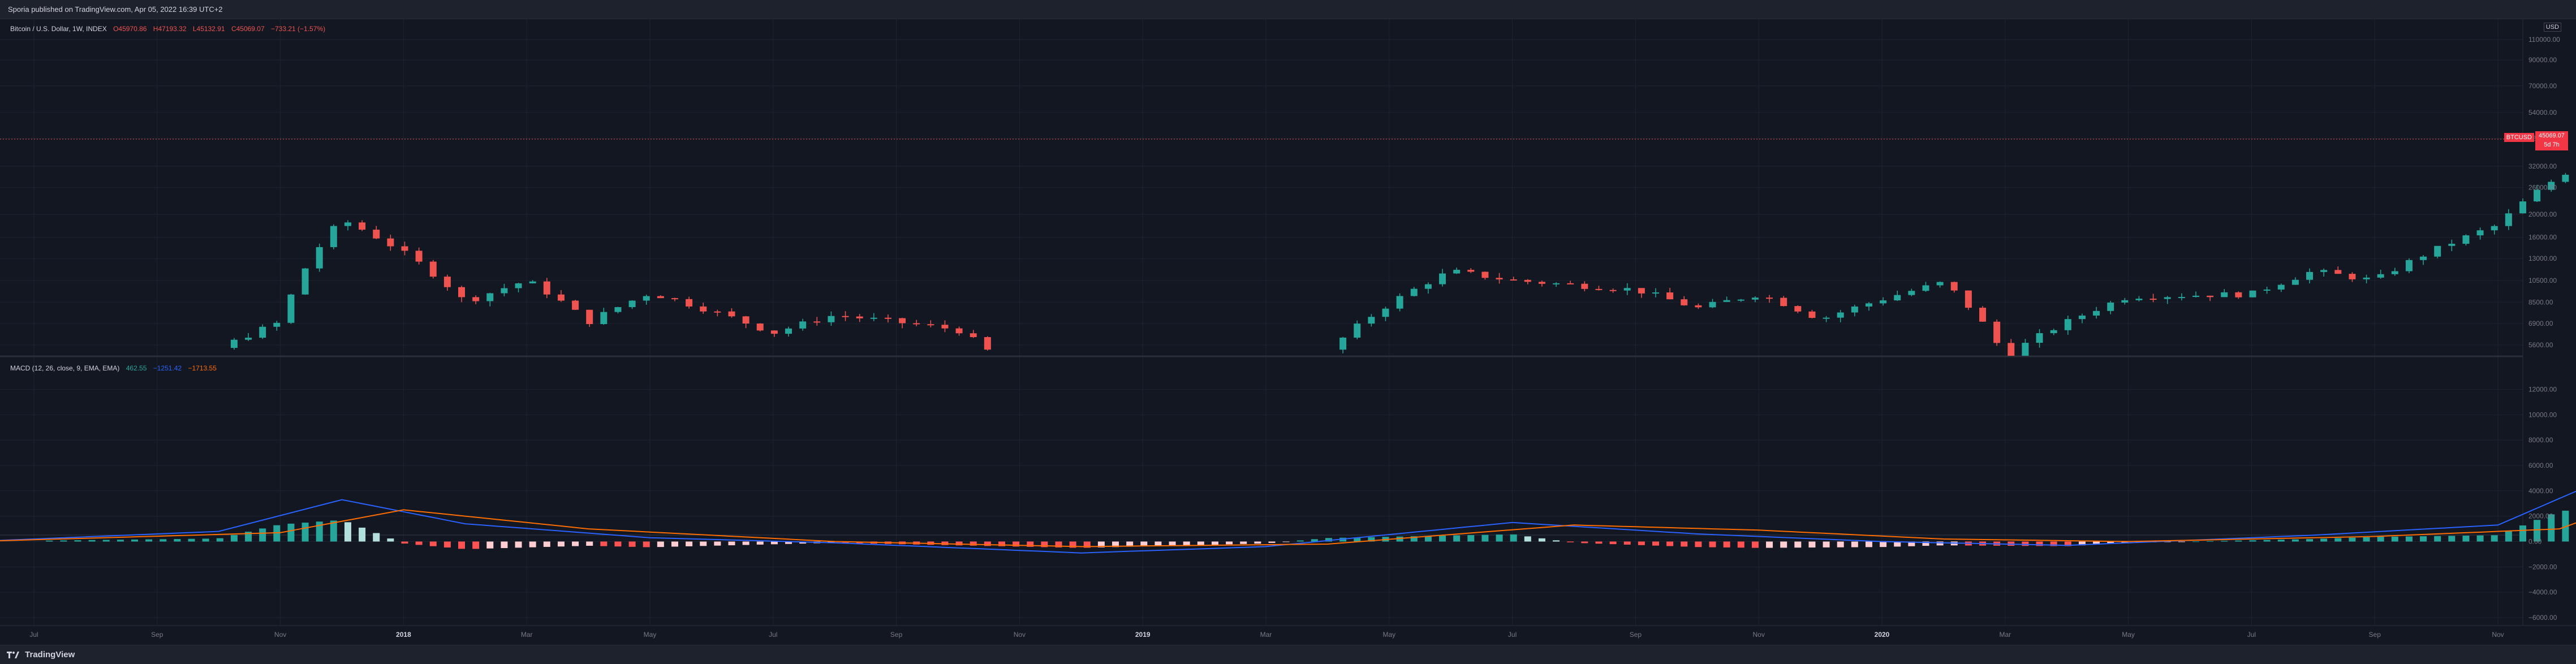  Describe the element at coordinates (65, 368) in the screenshot. I see `macd-title: MACD (12, 26, close, 9, EMA, EMA)` at that location.